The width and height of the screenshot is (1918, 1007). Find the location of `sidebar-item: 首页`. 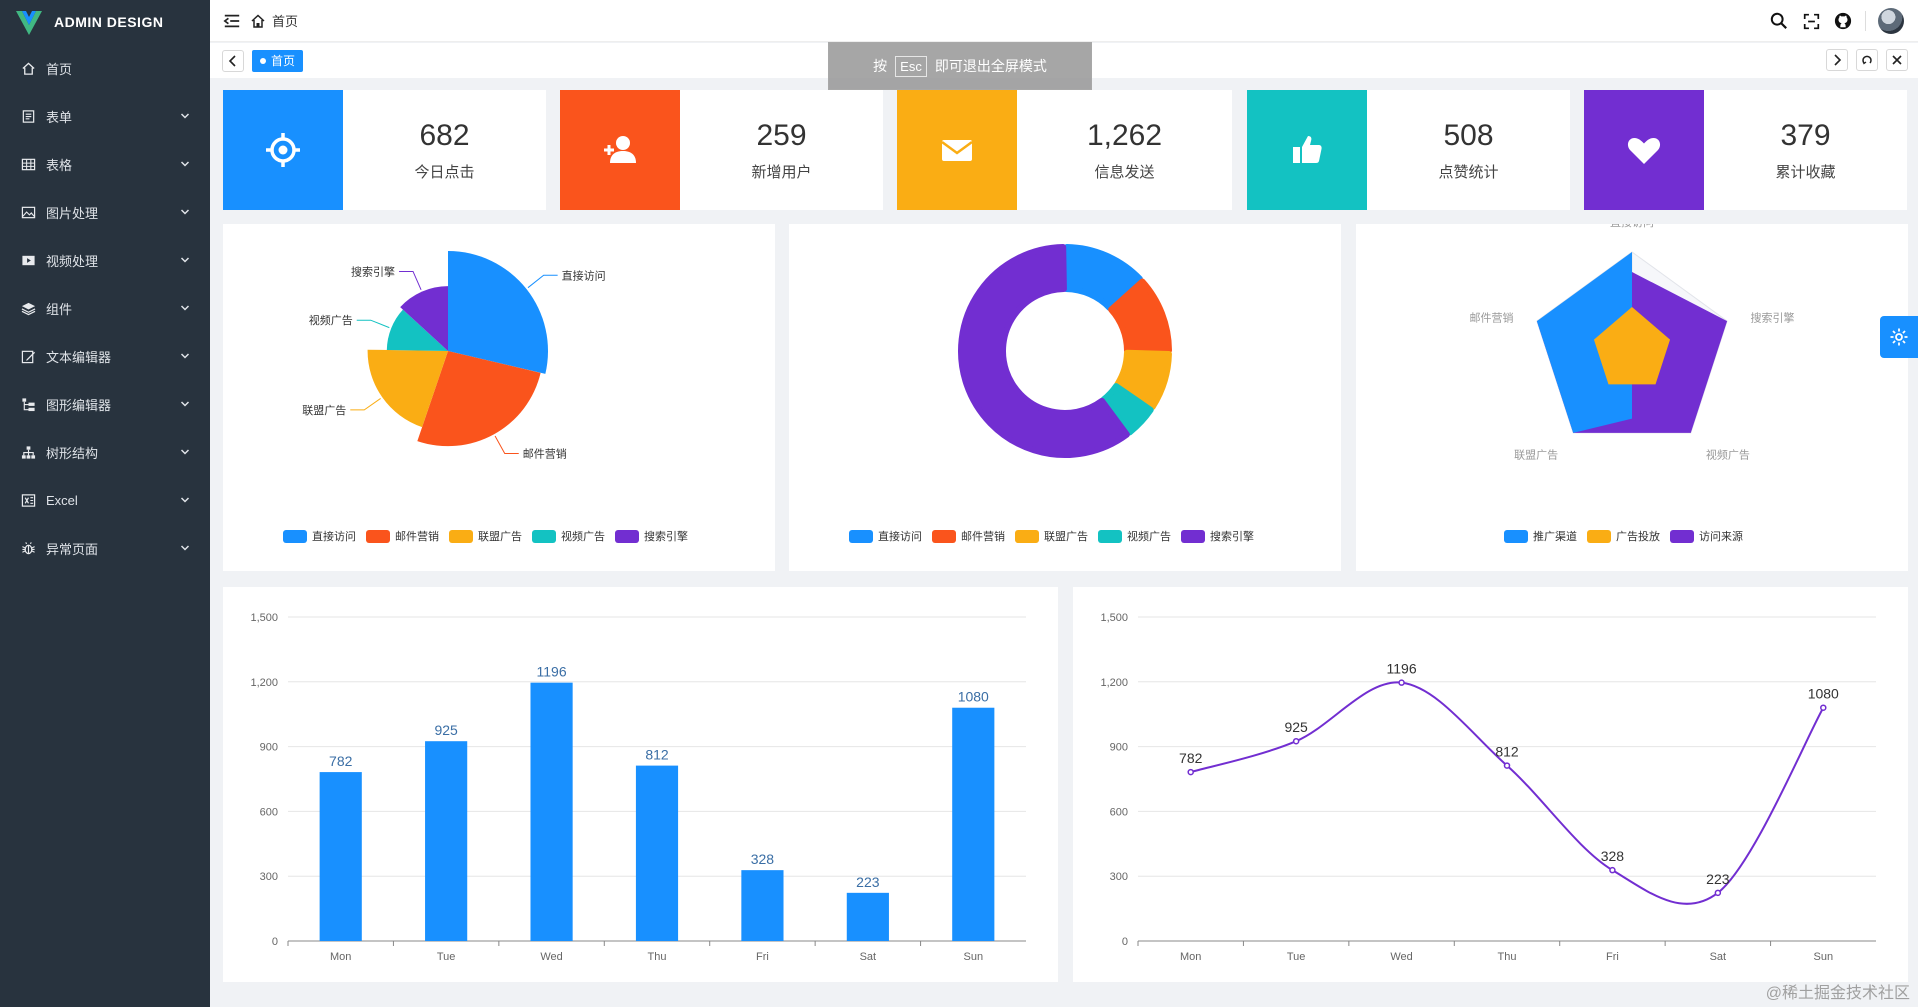

sidebar-item: 首页 is located at coordinates (105, 68).